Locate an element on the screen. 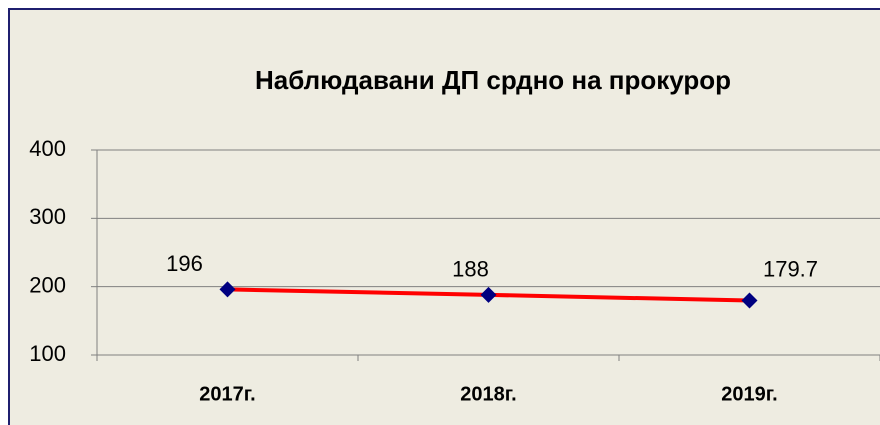  y-tick-label: 100 is located at coordinates (47, 353).